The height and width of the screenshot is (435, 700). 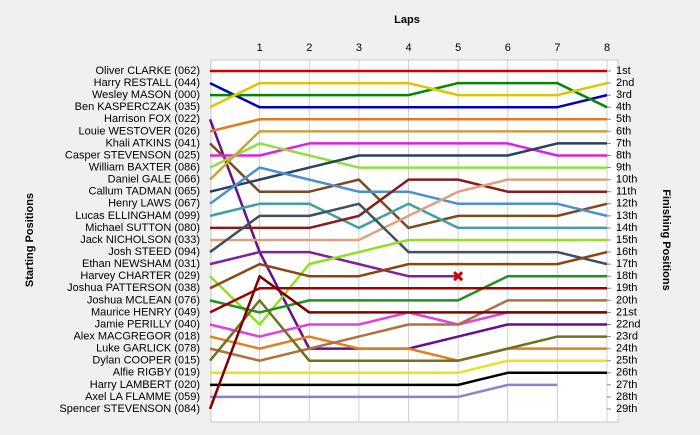 What do you see at coordinates (147, 83) in the screenshot?
I see `start-label: Harry RESTALL (044)` at bounding box center [147, 83].